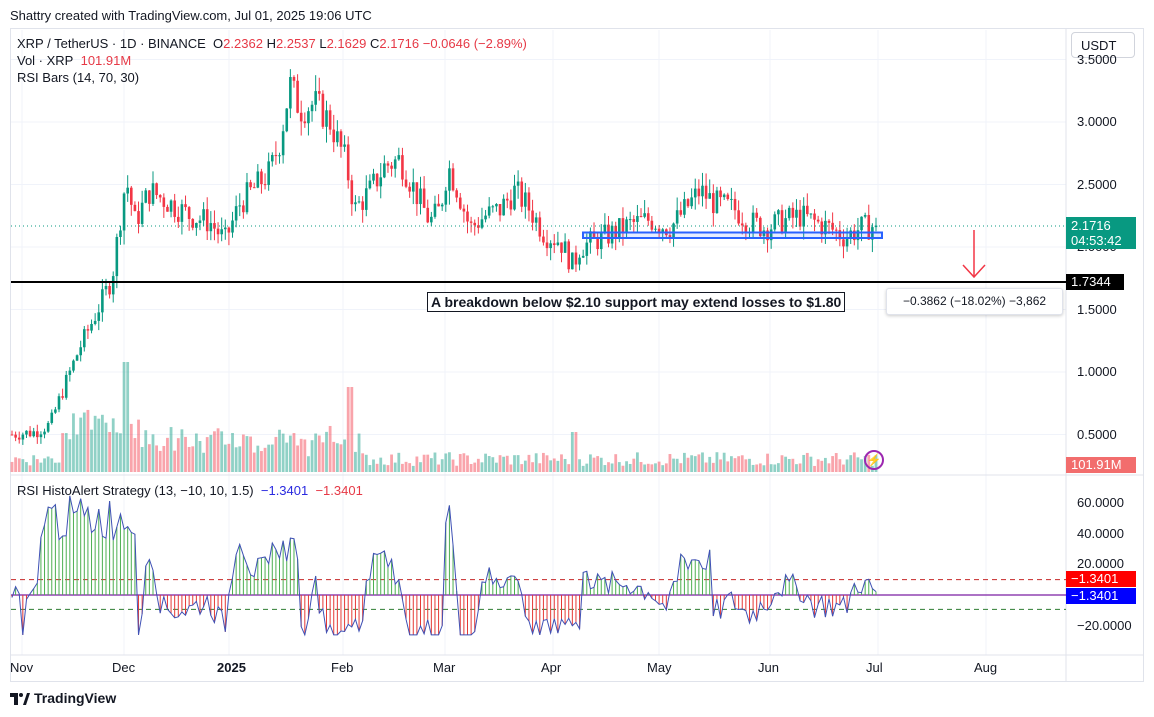  What do you see at coordinates (974, 301) in the screenshot?
I see `measure-label: −0.3862 (−18.02%) −3,862` at bounding box center [974, 301].